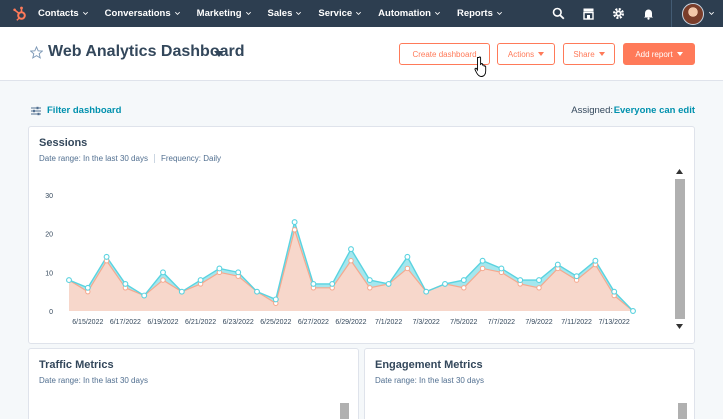 This screenshot has width=723, height=419. I want to click on y-tick-label: 10, so click(49, 273).